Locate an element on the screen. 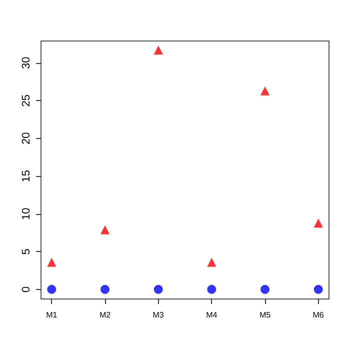  y-tick-label: 25 is located at coordinates (26, 100).